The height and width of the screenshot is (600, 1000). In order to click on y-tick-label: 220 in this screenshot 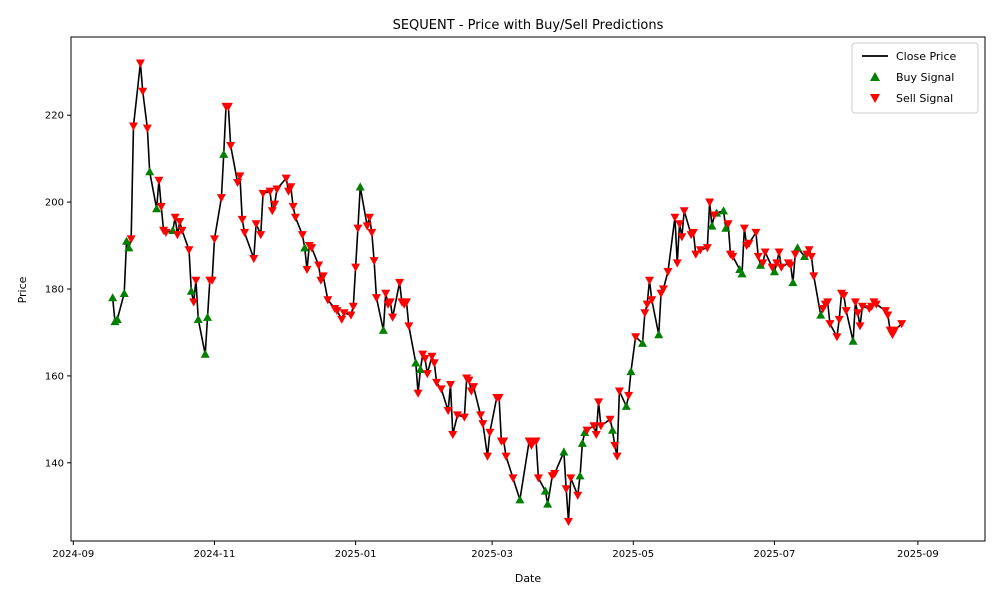, I will do `click(54, 116)`.